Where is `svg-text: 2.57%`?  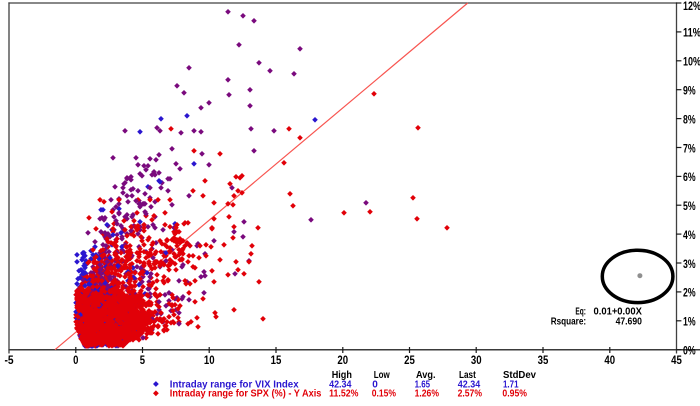 svg-text: 2.57% is located at coordinates (470, 394).